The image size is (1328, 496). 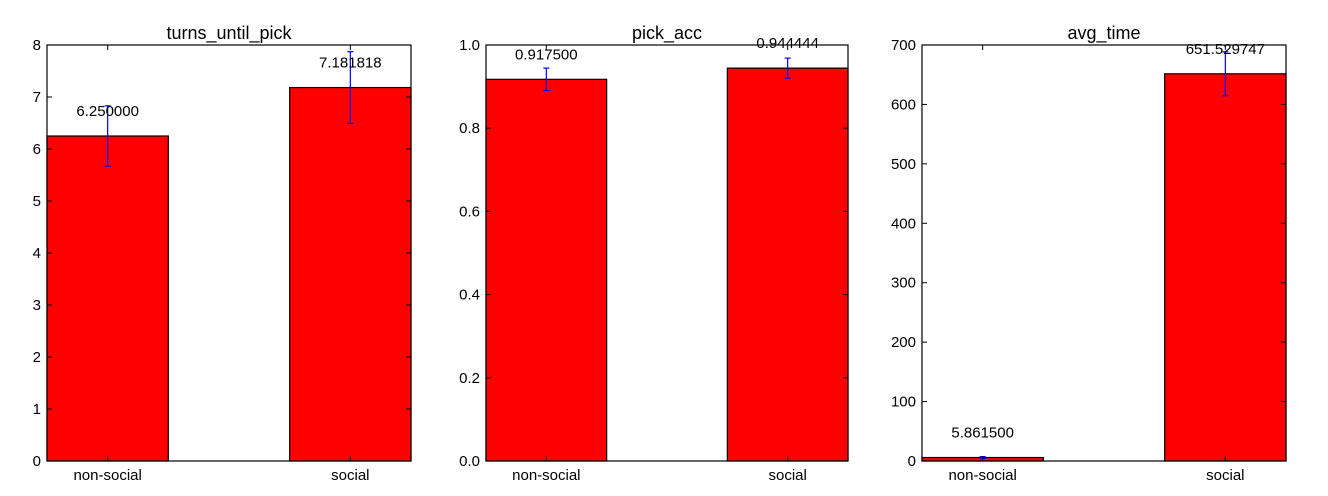 What do you see at coordinates (469, 45) in the screenshot?
I see `y-tick-label: 1.0` at bounding box center [469, 45].